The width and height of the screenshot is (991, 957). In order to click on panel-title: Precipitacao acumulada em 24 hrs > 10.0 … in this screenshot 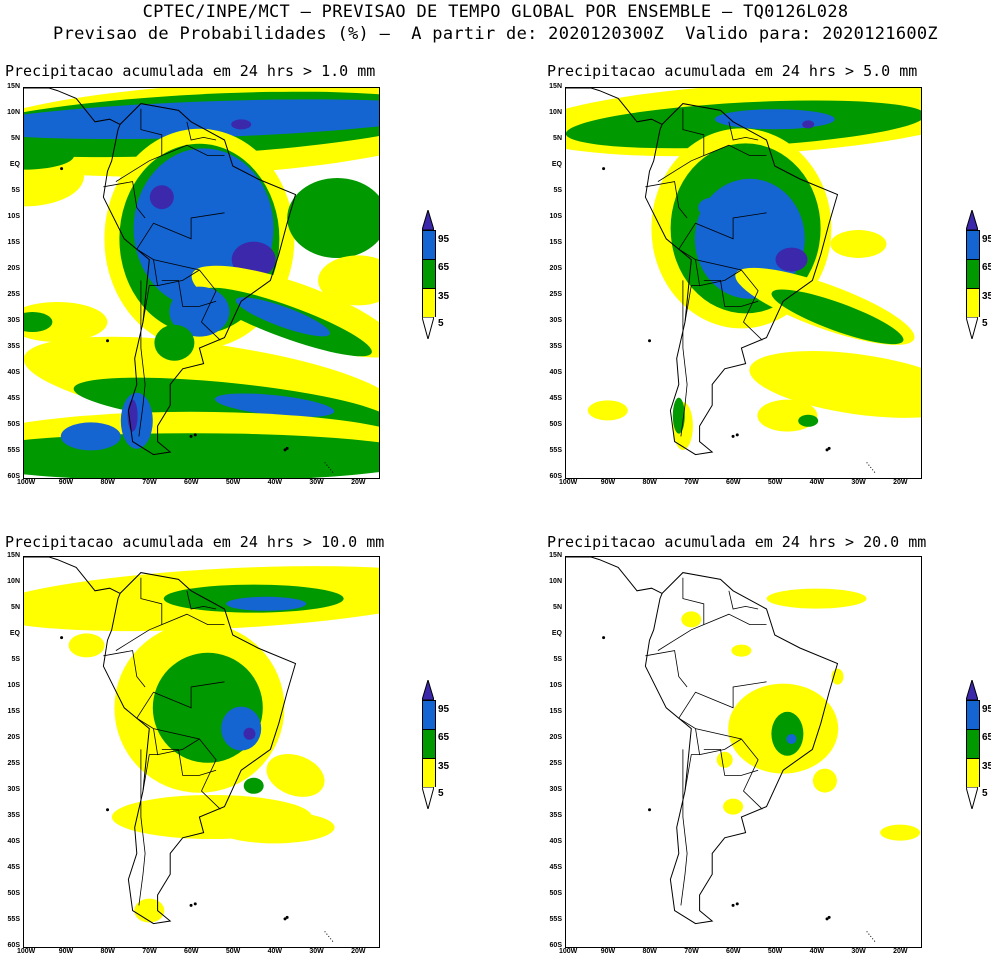, I will do `click(195, 542)`.